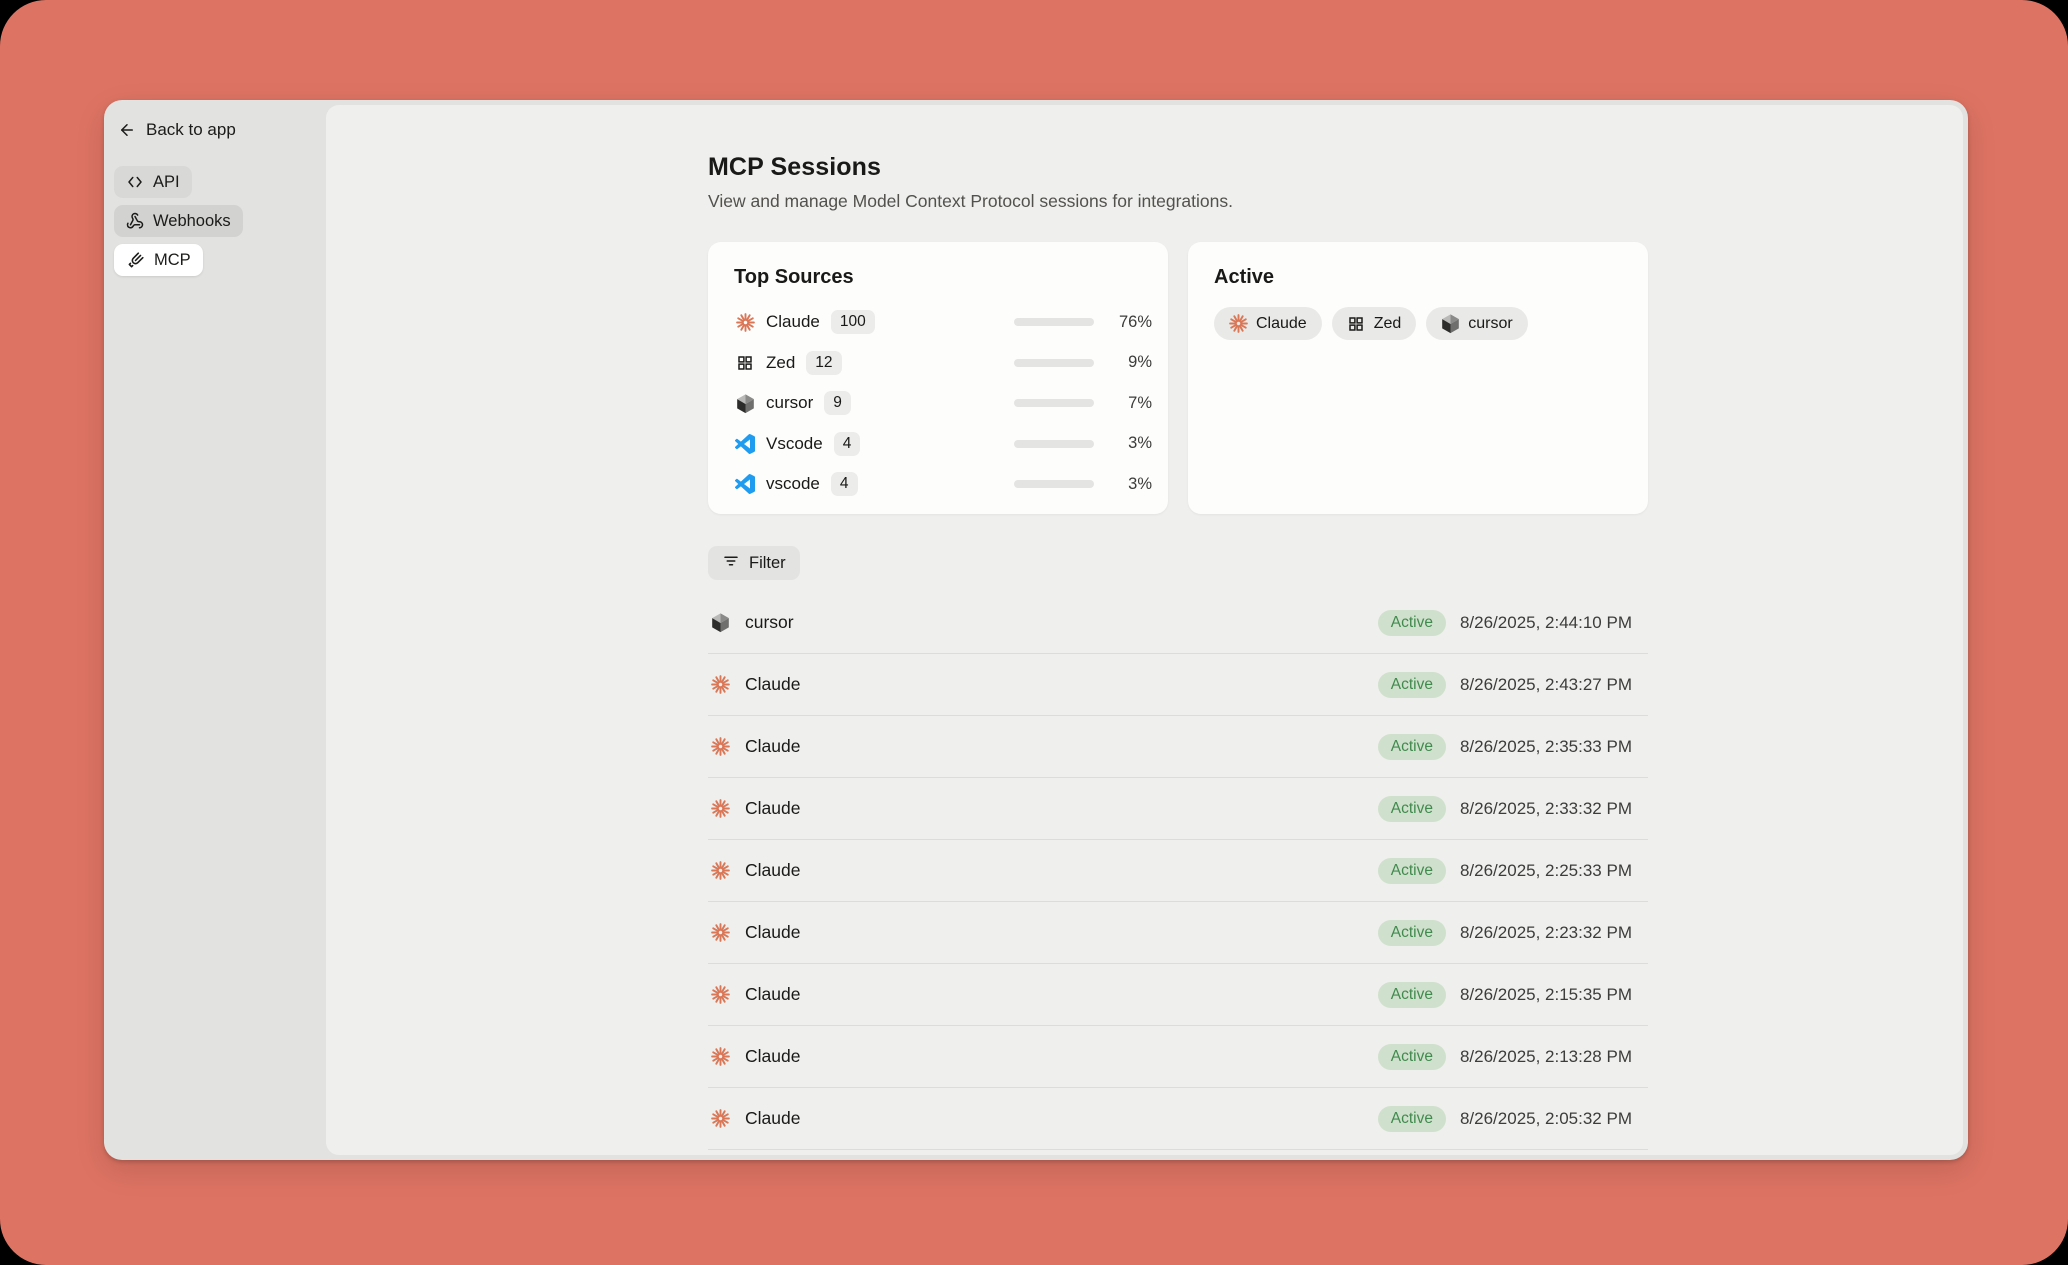  What do you see at coordinates (191, 129) in the screenshot?
I see `back-to-app-label: Back to app` at bounding box center [191, 129].